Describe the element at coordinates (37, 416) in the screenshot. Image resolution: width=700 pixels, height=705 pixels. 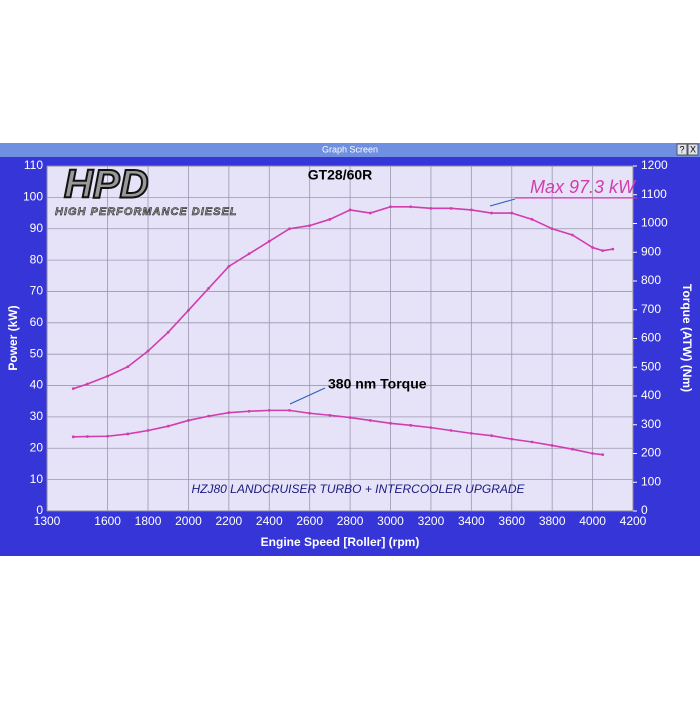
I see `y-tick-label: 30` at that location.